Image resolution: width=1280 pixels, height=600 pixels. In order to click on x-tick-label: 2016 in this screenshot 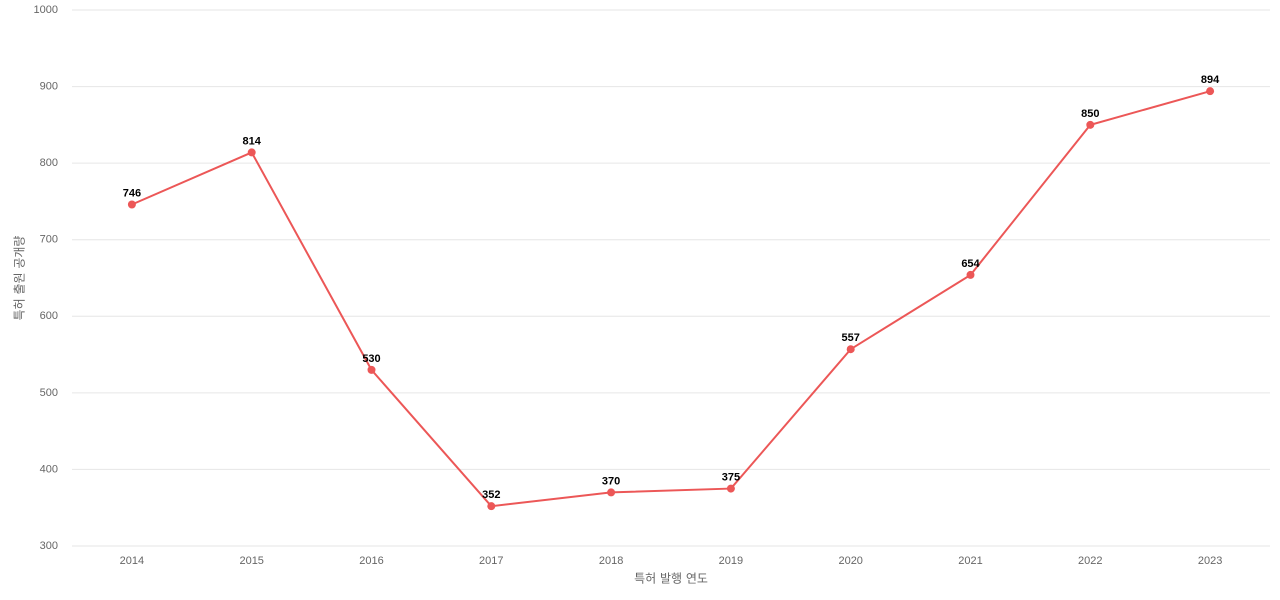, I will do `click(371, 561)`.